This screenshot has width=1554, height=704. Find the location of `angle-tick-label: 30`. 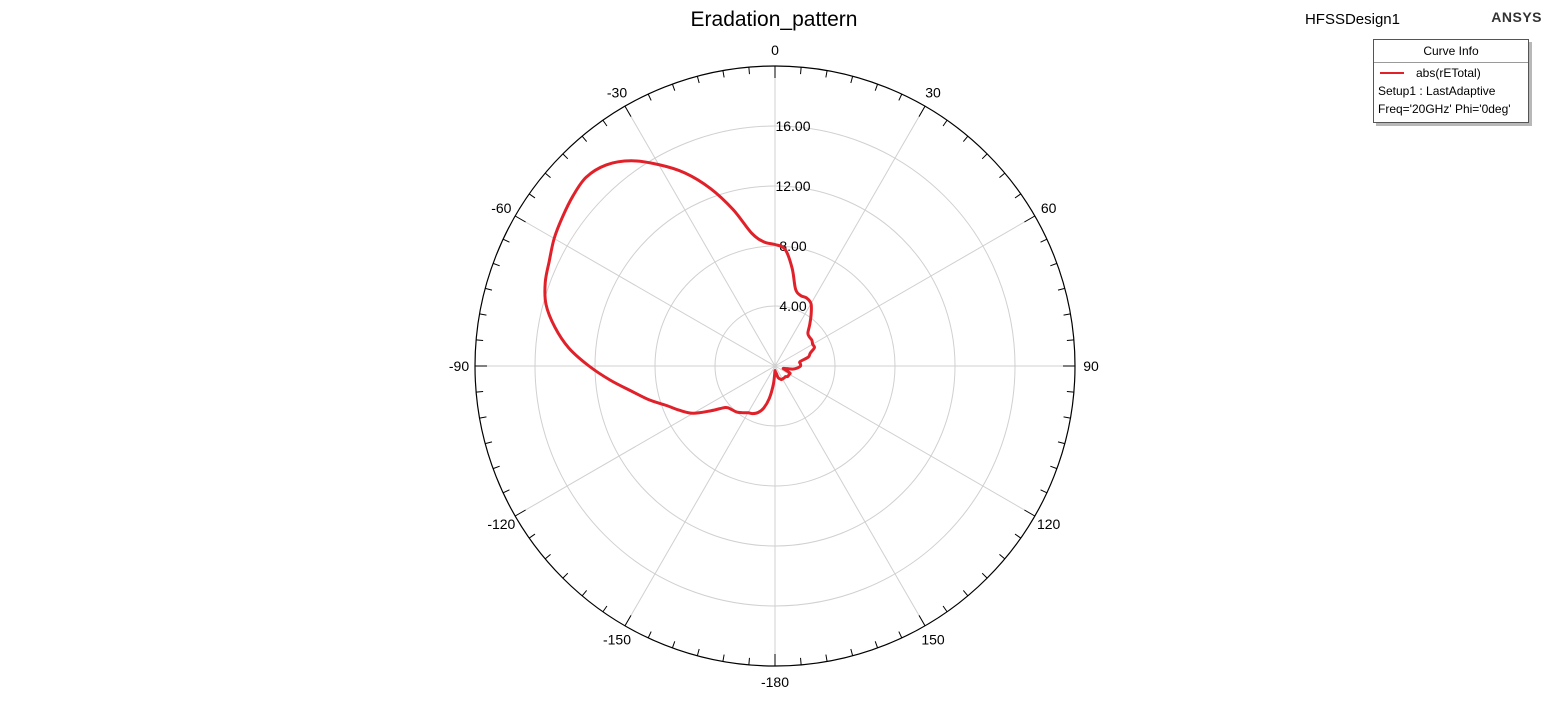

angle-tick-label: 30 is located at coordinates (933, 92).